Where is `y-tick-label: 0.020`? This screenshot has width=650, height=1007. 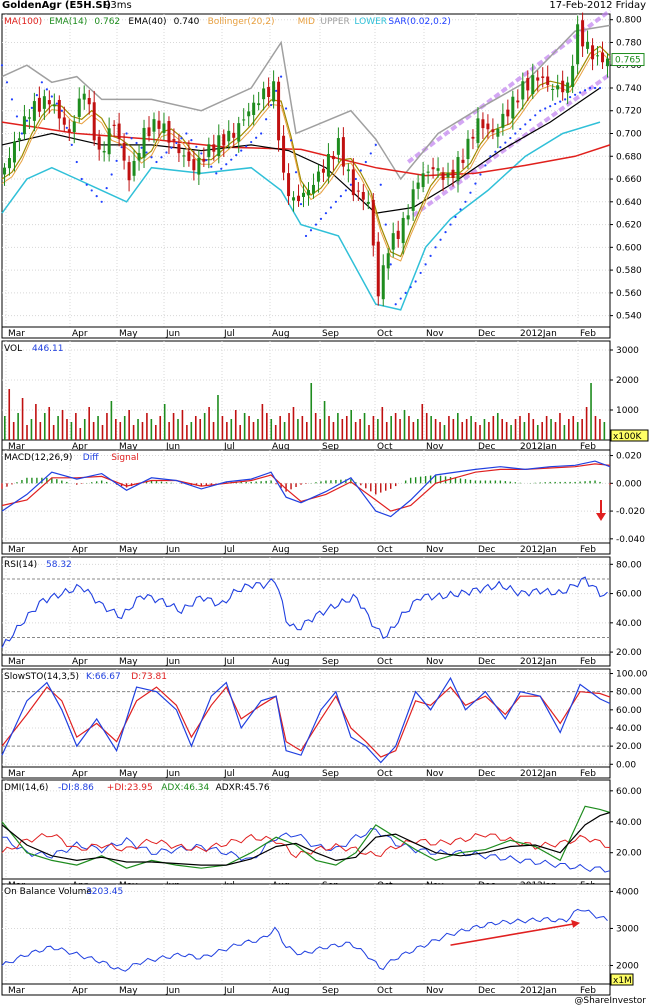
y-tick-label: 0.020 is located at coordinates (629, 457).